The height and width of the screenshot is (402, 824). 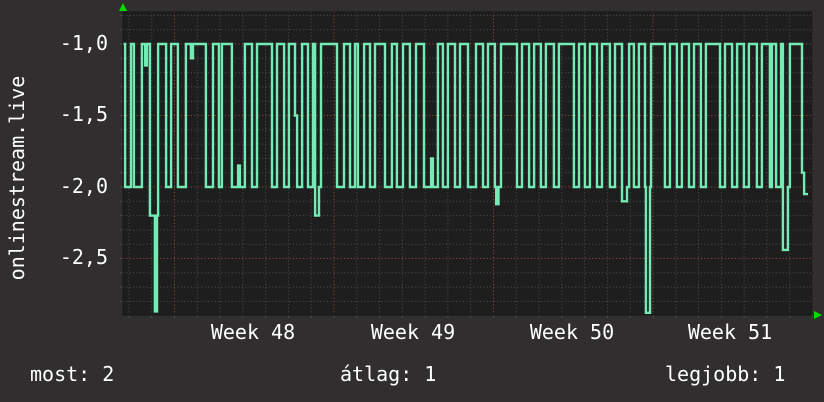 What do you see at coordinates (123, 7) in the screenshot?
I see `y-axis-arrow-icon` at bounding box center [123, 7].